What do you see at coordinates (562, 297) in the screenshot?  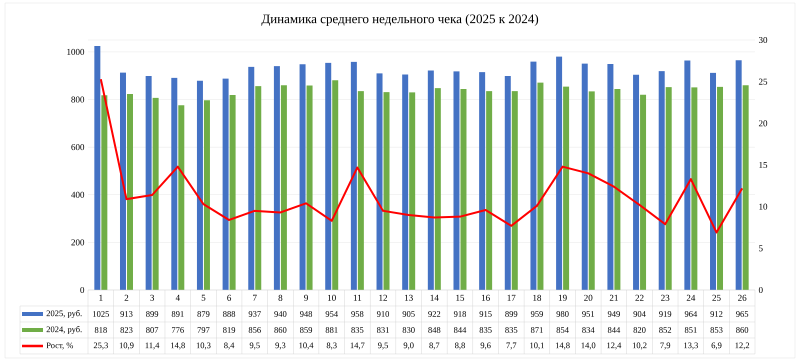 I see `x-tick-label: 19` at bounding box center [562, 297].